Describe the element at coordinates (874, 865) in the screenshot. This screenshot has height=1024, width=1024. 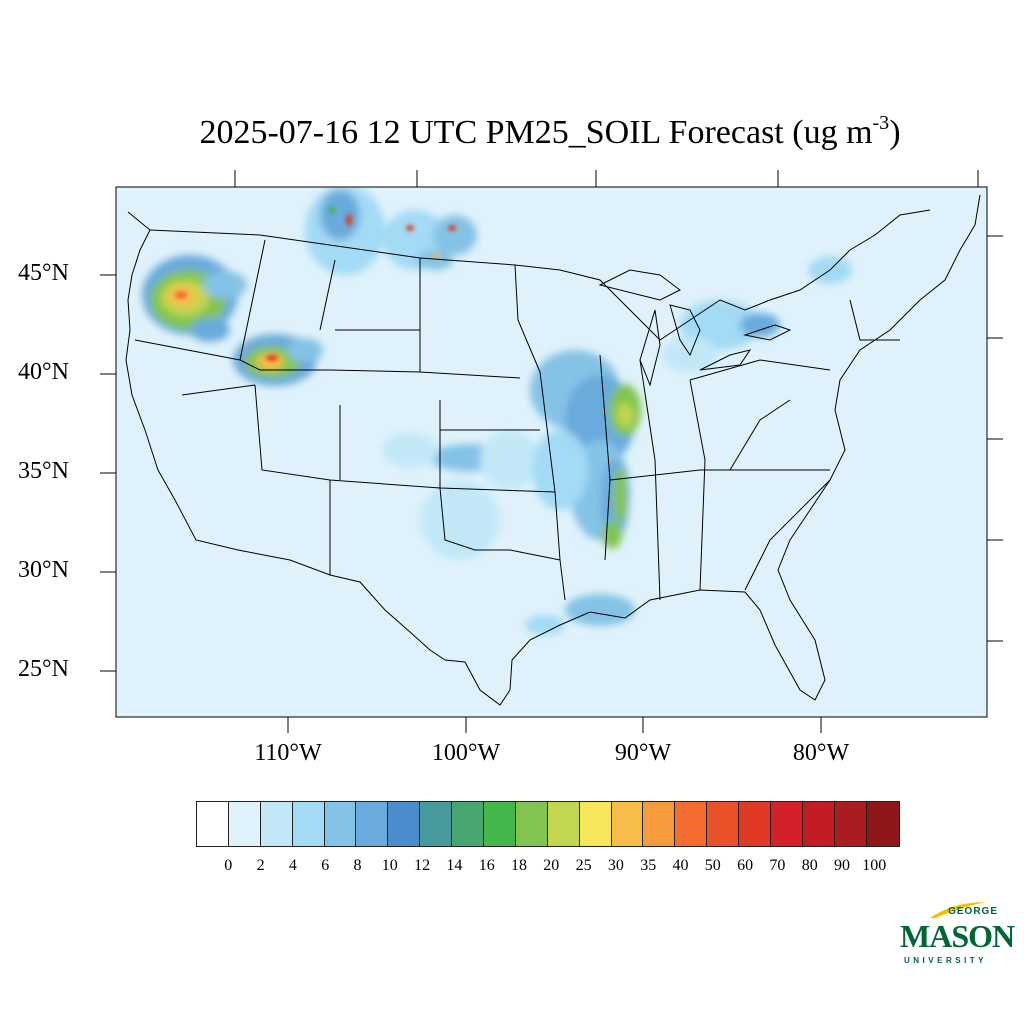
I see `colorbar-label: 100` at that location.